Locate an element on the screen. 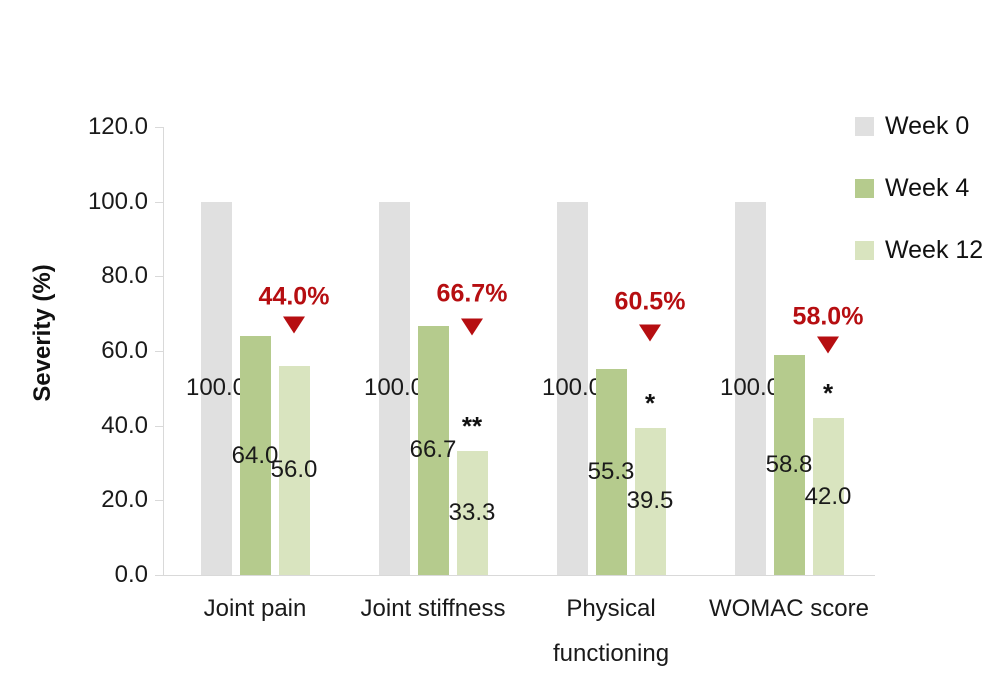 The image size is (1000, 700). y-tick-label: 120.0 is located at coordinates (117, 126).